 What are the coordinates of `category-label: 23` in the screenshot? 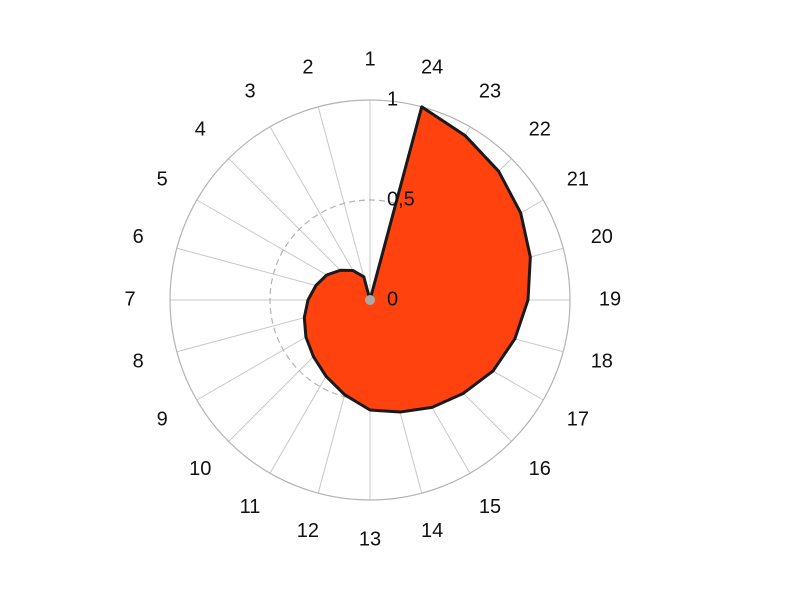 It's located at (490, 91).